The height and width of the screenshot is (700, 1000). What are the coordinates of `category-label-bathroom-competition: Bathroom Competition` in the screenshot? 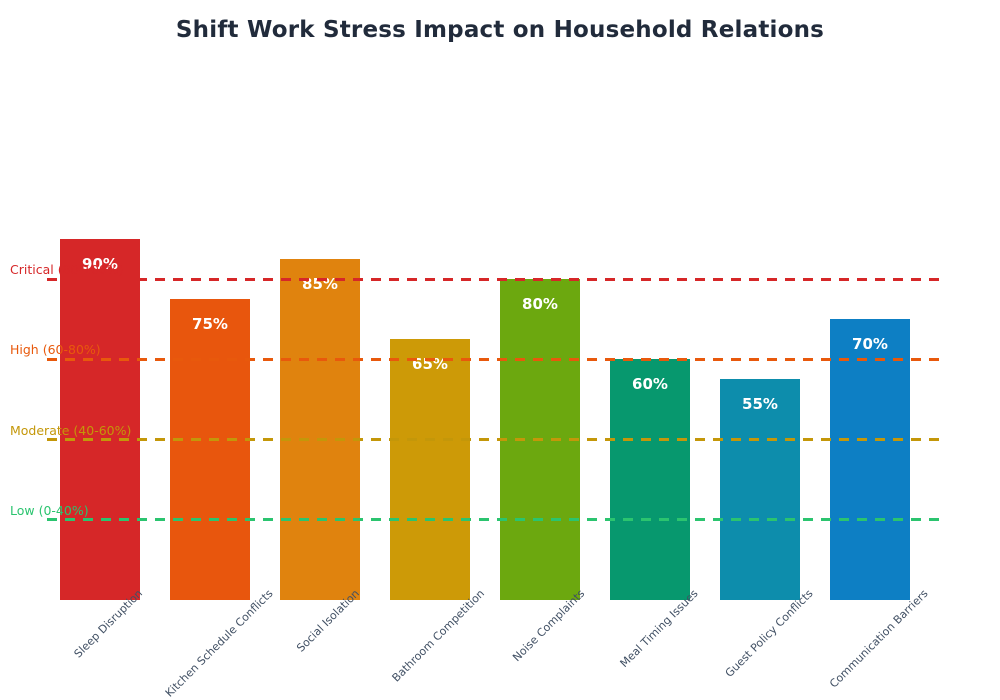 It's located at (438, 636).